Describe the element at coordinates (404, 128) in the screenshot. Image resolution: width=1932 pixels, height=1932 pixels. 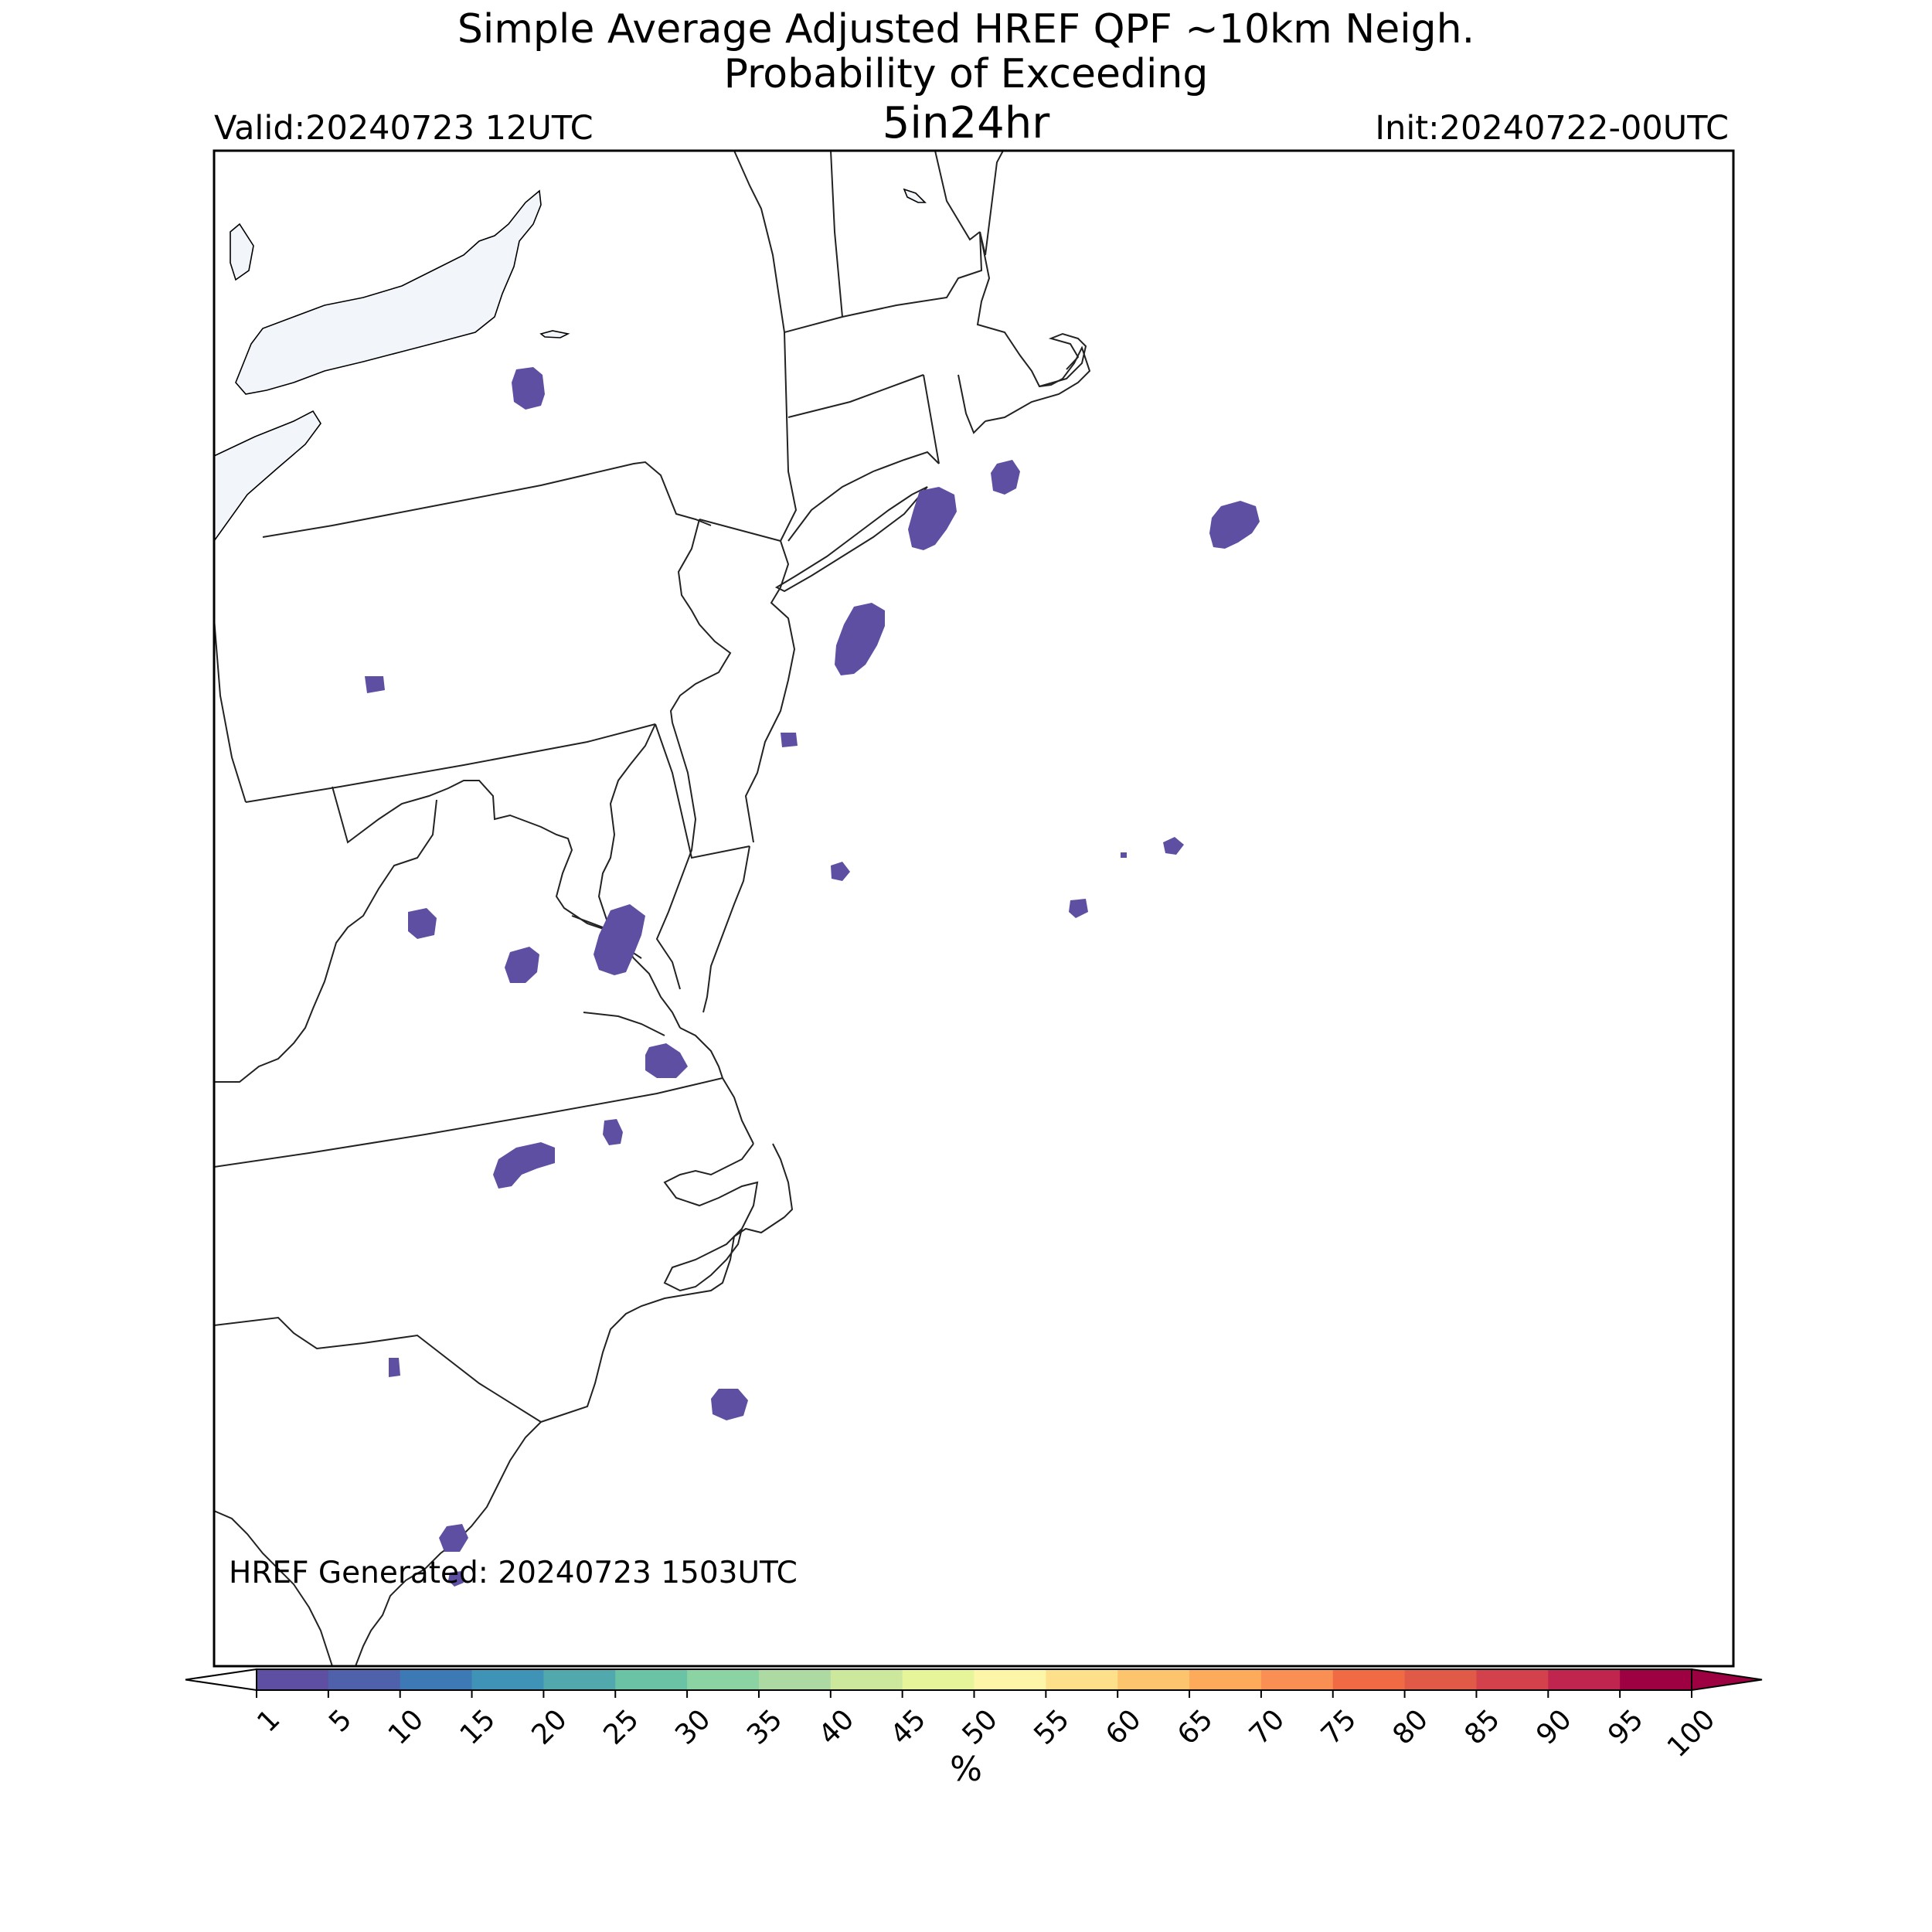
I see `valid-time-label: Valid:20240723 12UTC` at that location.